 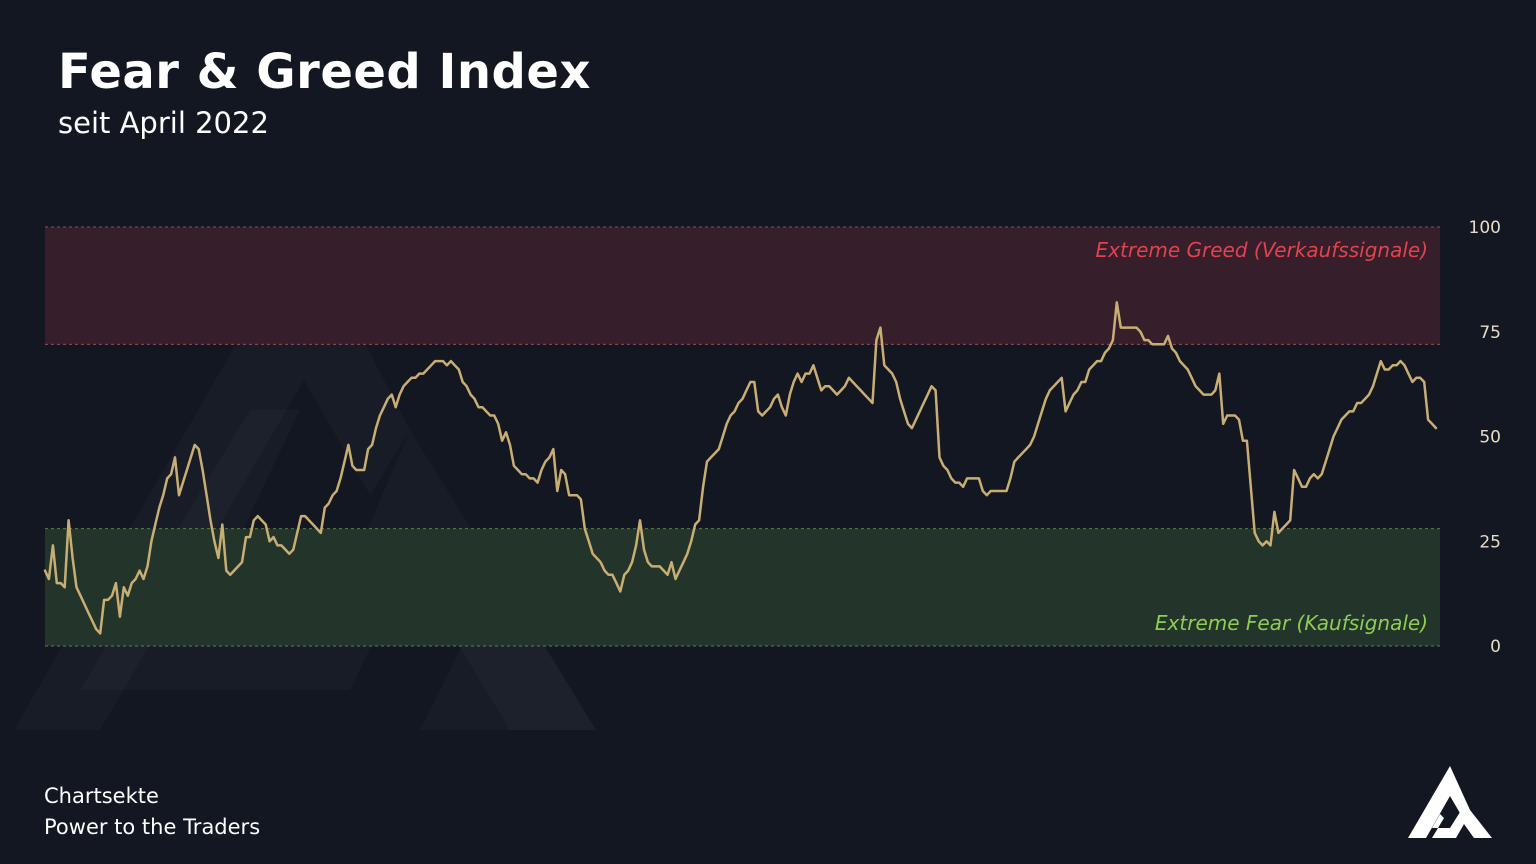 I want to click on y-tick-label: 100, so click(x=1485, y=228).